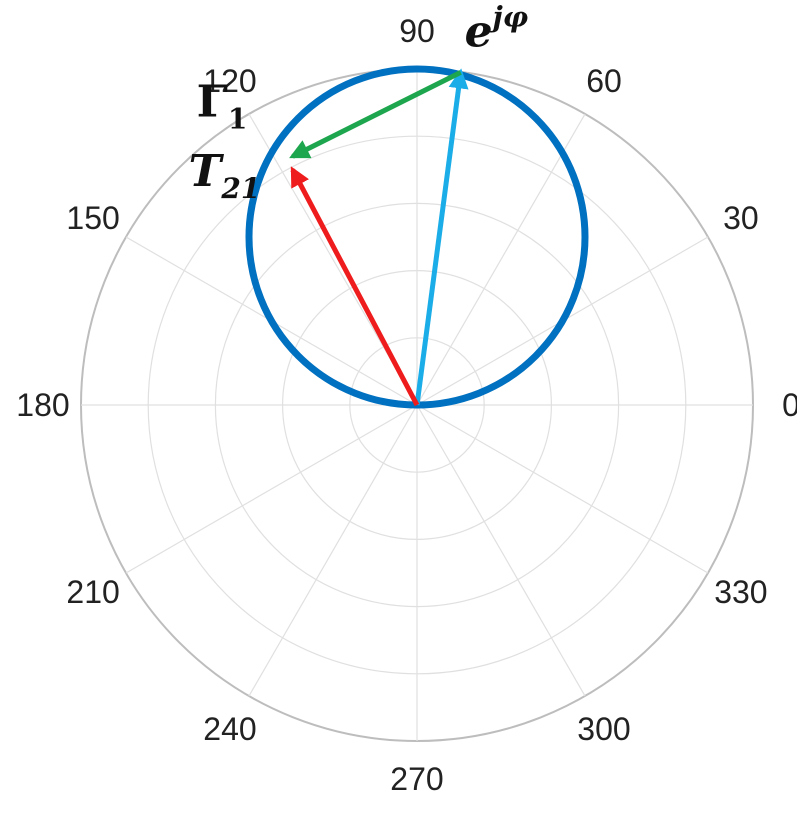 This screenshot has width=797, height=818. Describe the element at coordinates (225, 175) in the screenshot. I see `t21-label: T21` at that location.